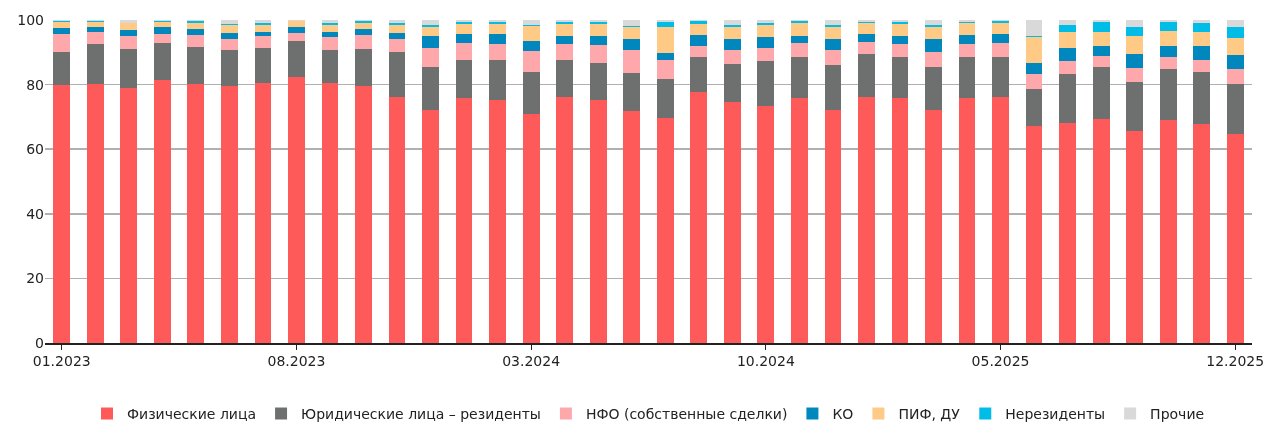  What do you see at coordinates (192, 413) in the screenshot?
I see `legend-label: Физические лица` at bounding box center [192, 413].